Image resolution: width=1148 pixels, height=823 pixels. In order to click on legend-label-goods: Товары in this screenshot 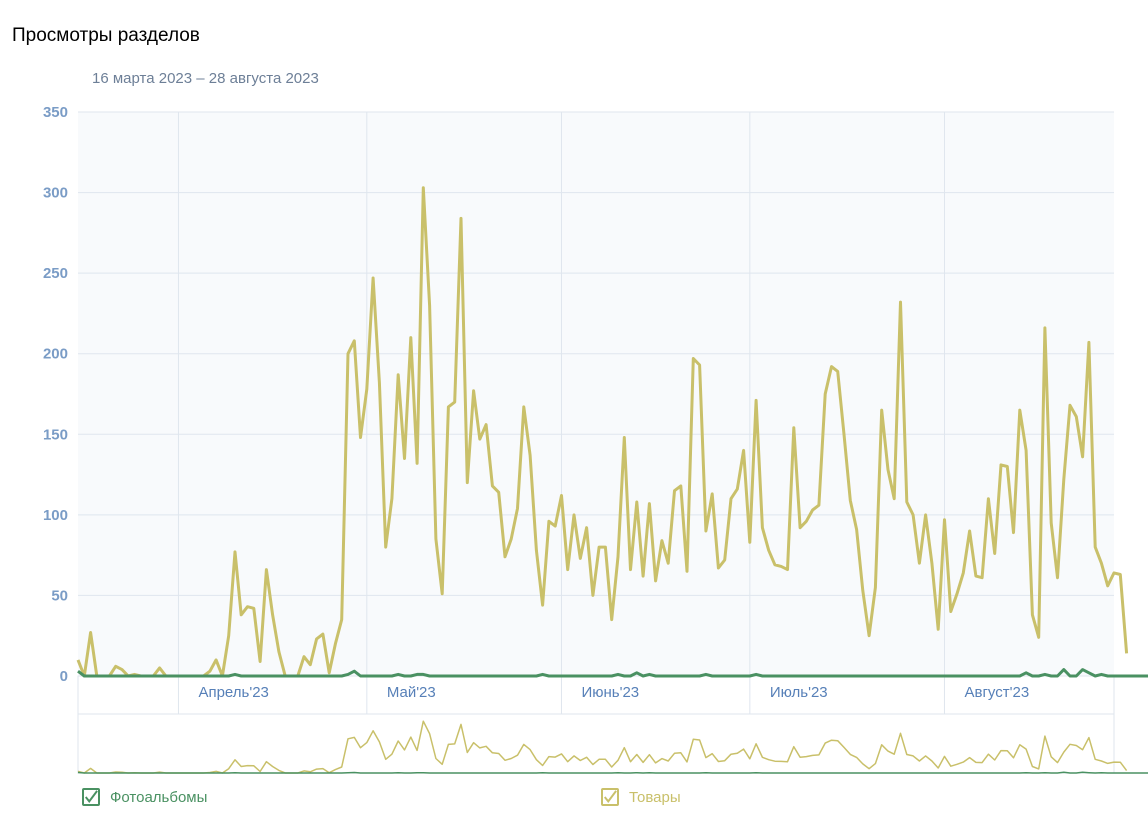, I will do `click(655, 797)`.